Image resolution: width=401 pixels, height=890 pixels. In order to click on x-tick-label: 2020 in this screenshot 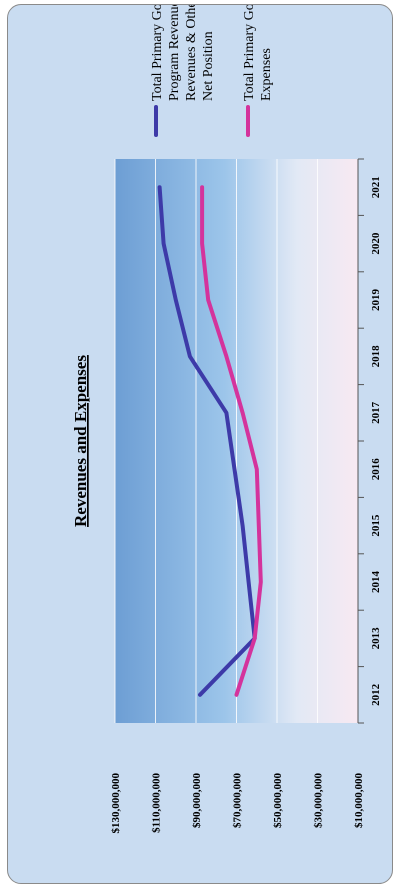, I will do `click(376, 243)`.